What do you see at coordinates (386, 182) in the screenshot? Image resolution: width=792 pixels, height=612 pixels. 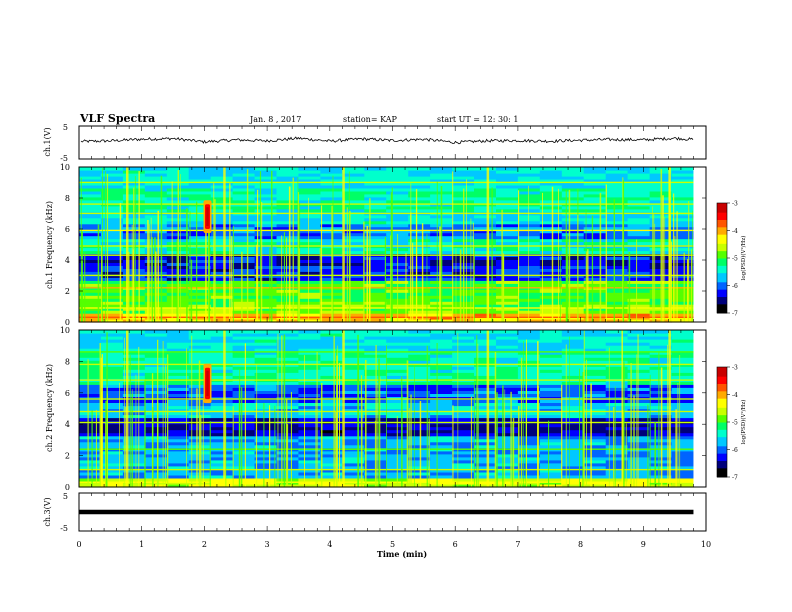 I see `narrowband-line` at bounding box center [386, 182].